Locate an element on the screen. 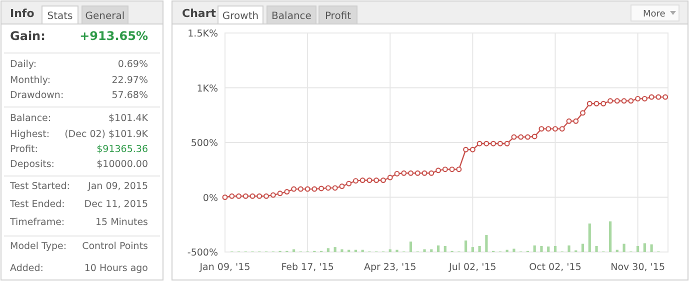  text: Timeframe: is located at coordinates (37, 222).